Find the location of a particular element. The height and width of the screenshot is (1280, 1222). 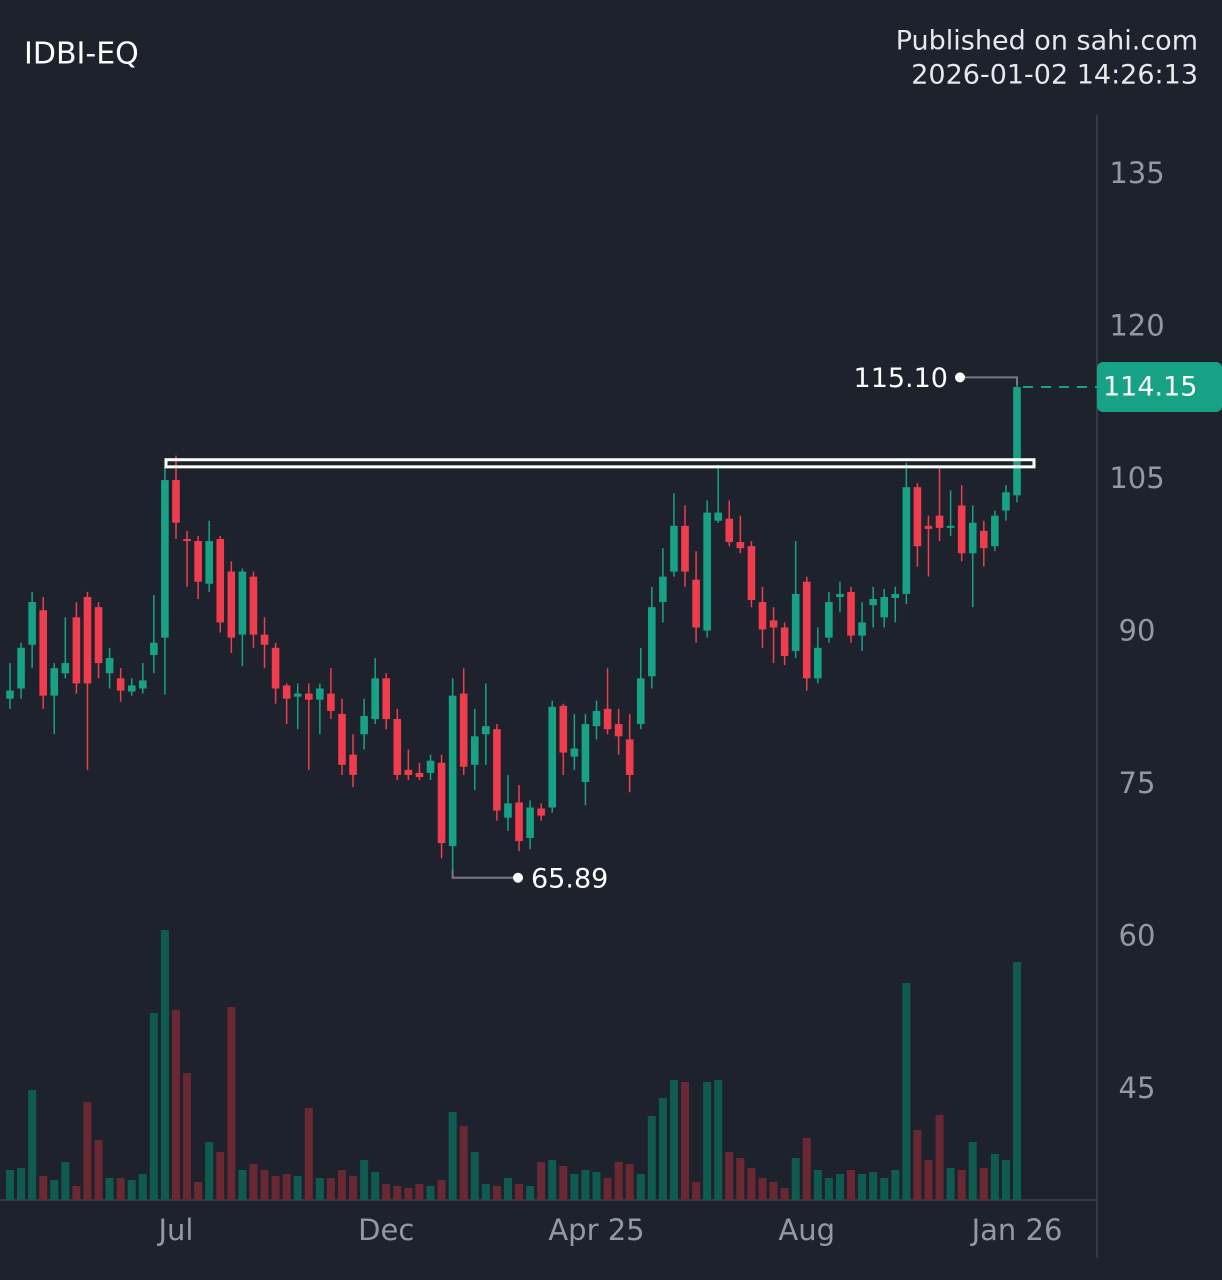

timestamp: 2026-01-02 14:26:13 is located at coordinates (1054, 75).